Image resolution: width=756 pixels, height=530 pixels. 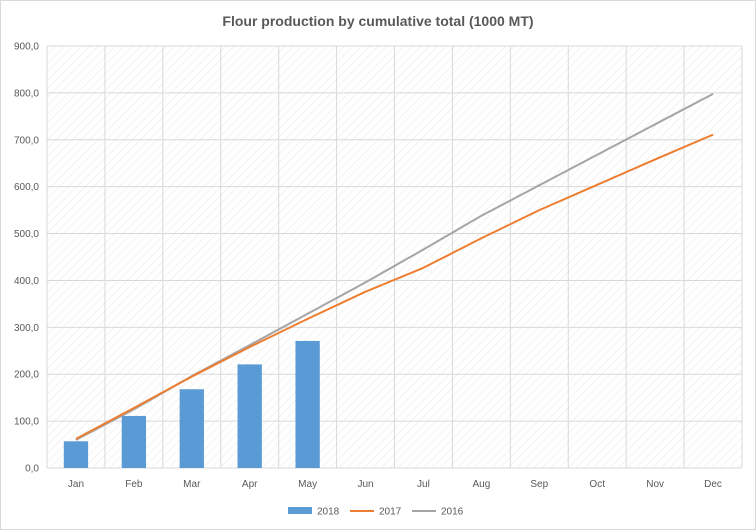 What do you see at coordinates (134, 484) in the screenshot?
I see `x-tick-label: Feb` at bounding box center [134, 484].